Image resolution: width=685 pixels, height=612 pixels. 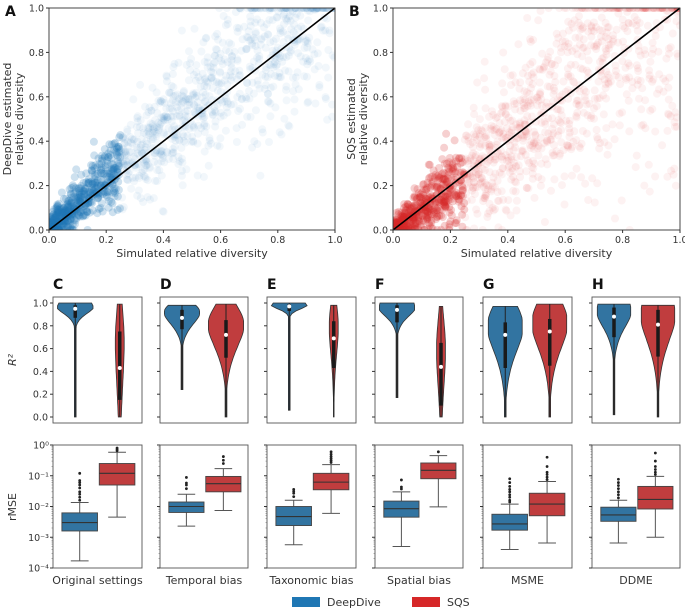 What do you see at coordinates (226, 334) in the screenshot?
I see `violin-median-marker` at bounding box center [226, 334].